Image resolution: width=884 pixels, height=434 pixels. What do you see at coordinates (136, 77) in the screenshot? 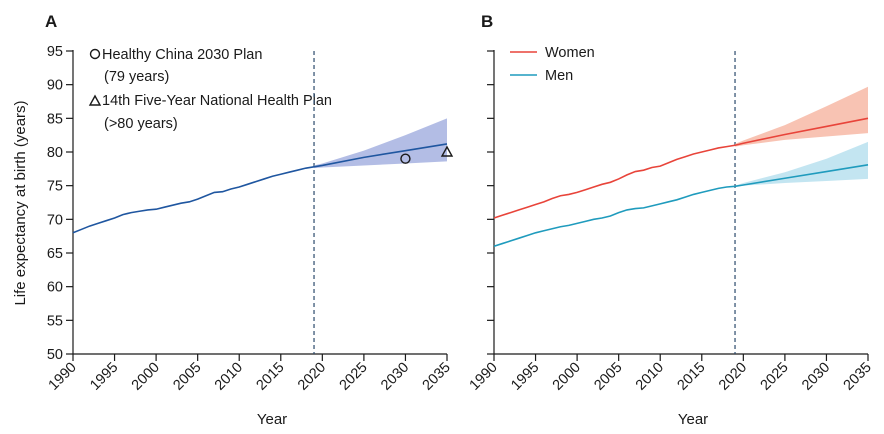
I see `legend-target-1-line-2: (79 years)` at bounding box center [136, 77].